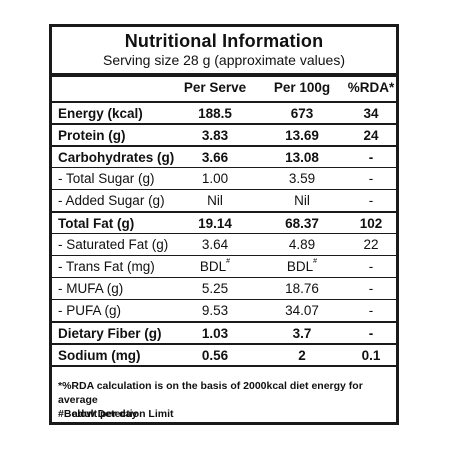 The height and width of the screenshot is (450, 450). I want to click on per-serve-value: 1.00, so click(215, 178).